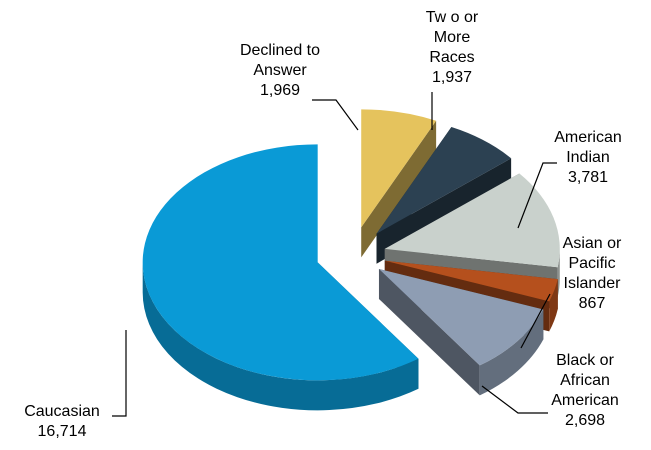 The height and width of the screenshot is (450, 651). I want to click on slice-value-3: 867, so click(592, 303).